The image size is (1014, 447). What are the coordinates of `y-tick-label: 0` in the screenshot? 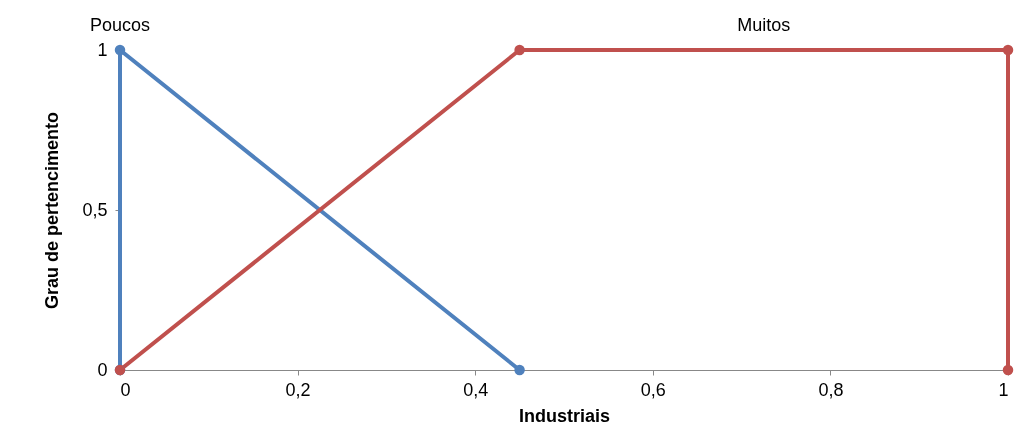 It's located at (102, 369).